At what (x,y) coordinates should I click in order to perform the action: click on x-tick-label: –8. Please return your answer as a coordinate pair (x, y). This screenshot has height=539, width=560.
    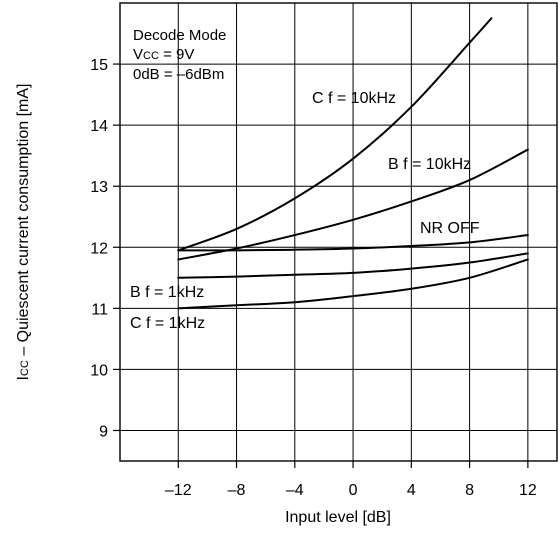
    Looking at the image, I should click on (237, 490).